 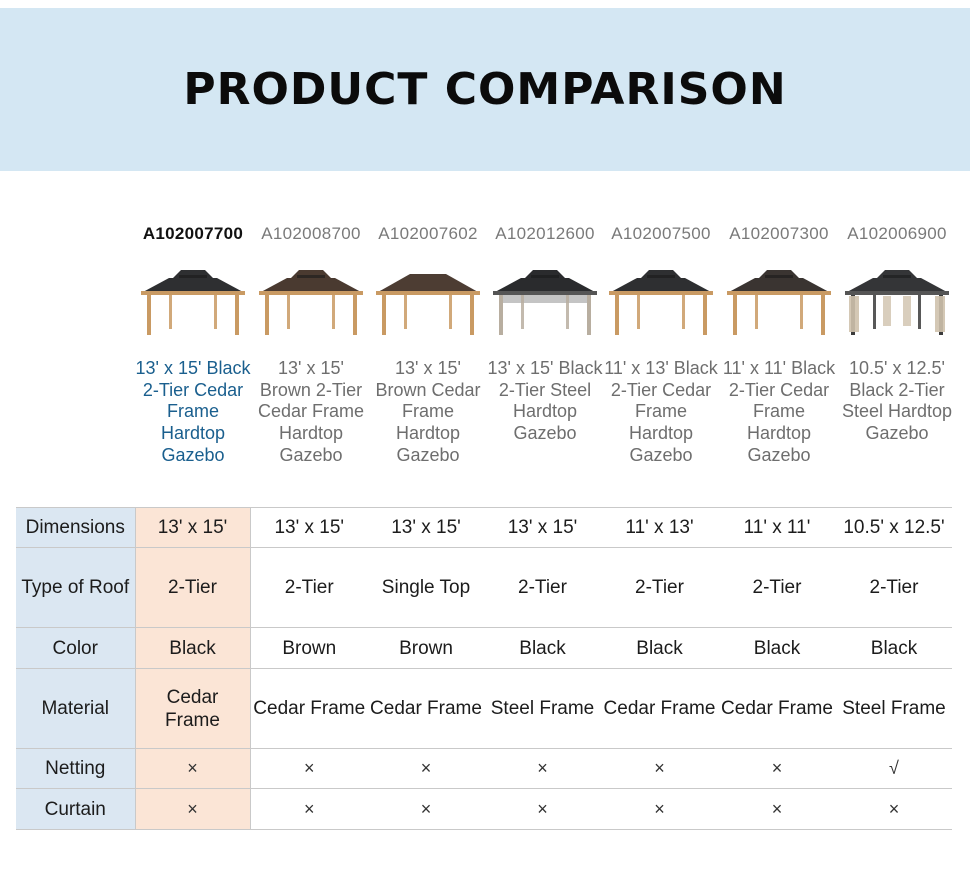 I want to click on spec-row-color: Color Black Brown Brown Black Black Black Black, so click(x=484, y=648).